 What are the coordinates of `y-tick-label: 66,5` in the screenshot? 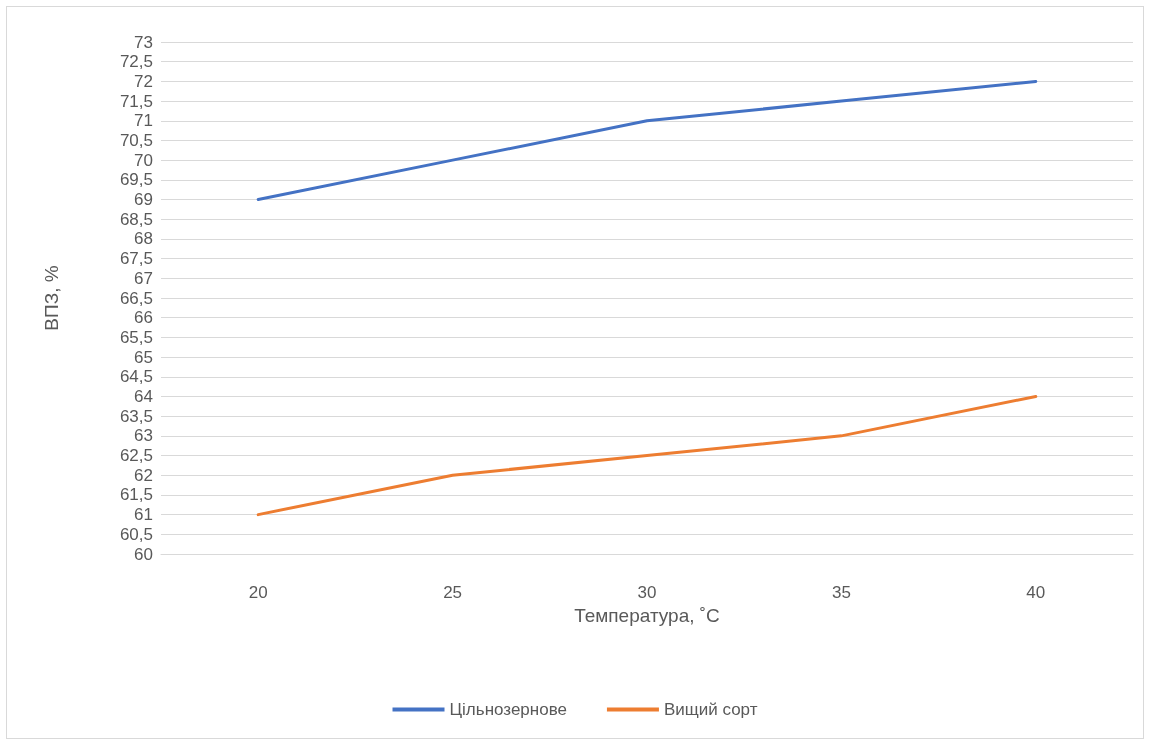 It's located at (136, 298).